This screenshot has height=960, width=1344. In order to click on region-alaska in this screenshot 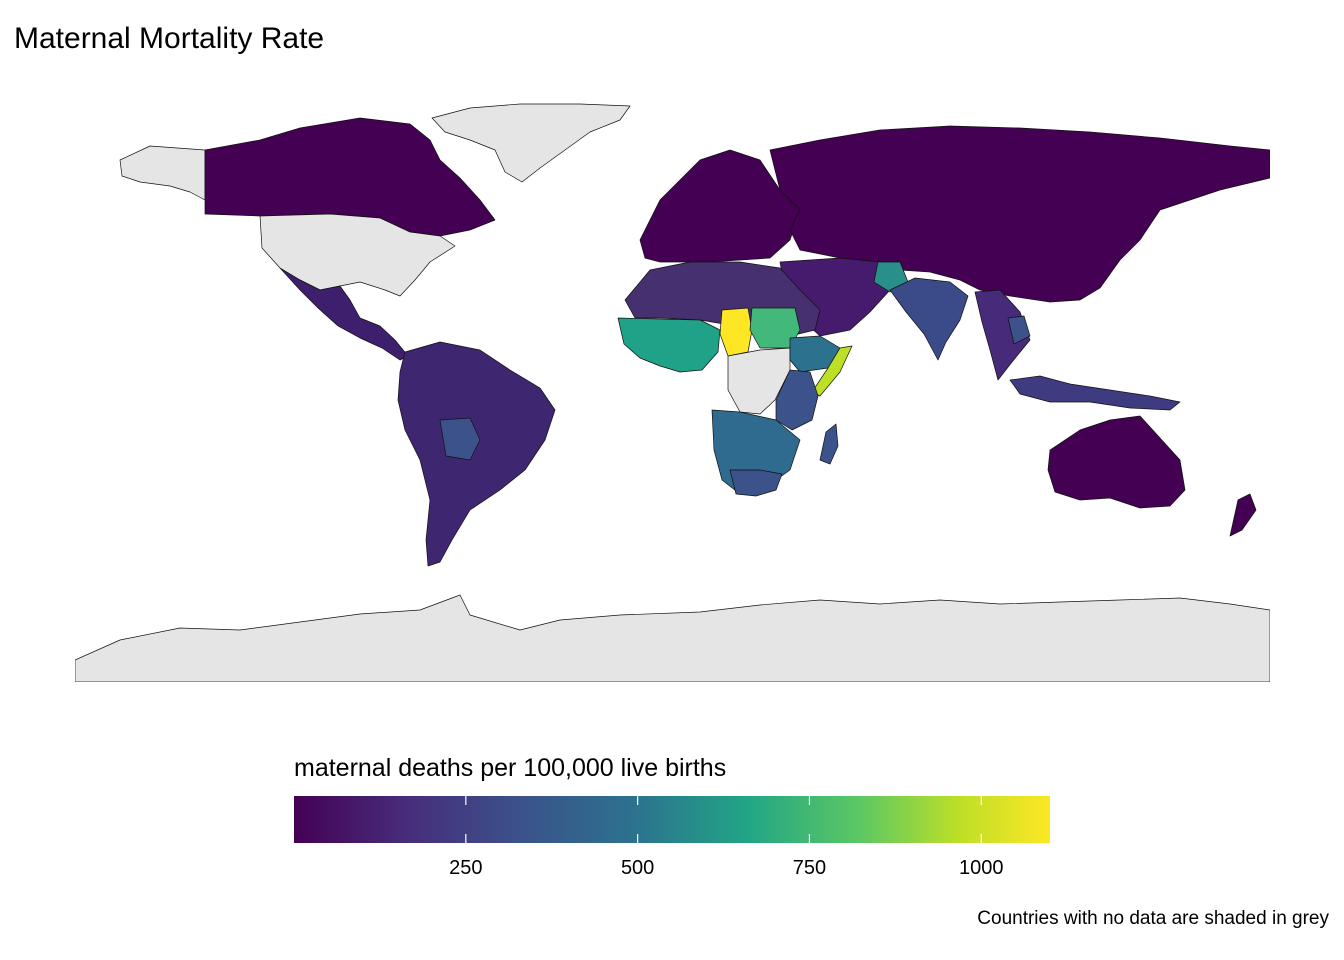, I will do `click(162, 173)`.